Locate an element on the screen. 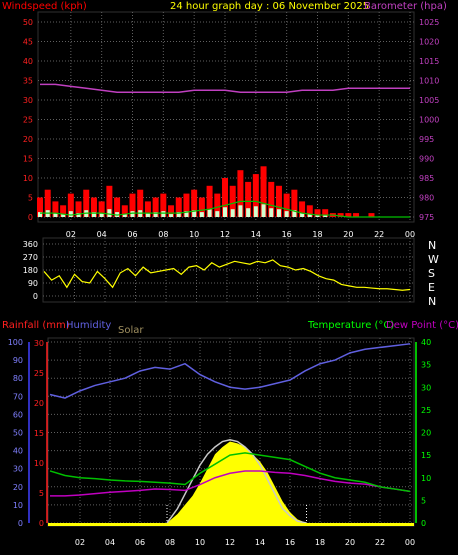 This screenshot has width=458, height=555. top-x-tick-label: 06 is located at coordinates (132, 234).